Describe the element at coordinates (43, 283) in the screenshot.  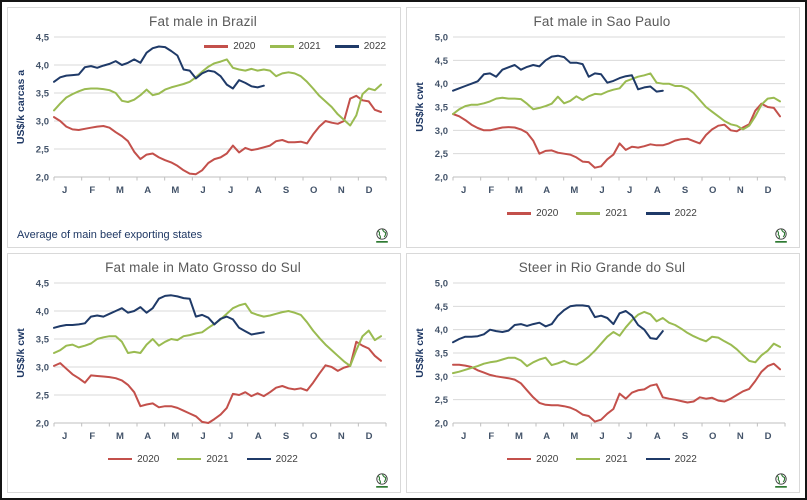
I see `svg-text: 4,5` at that location.